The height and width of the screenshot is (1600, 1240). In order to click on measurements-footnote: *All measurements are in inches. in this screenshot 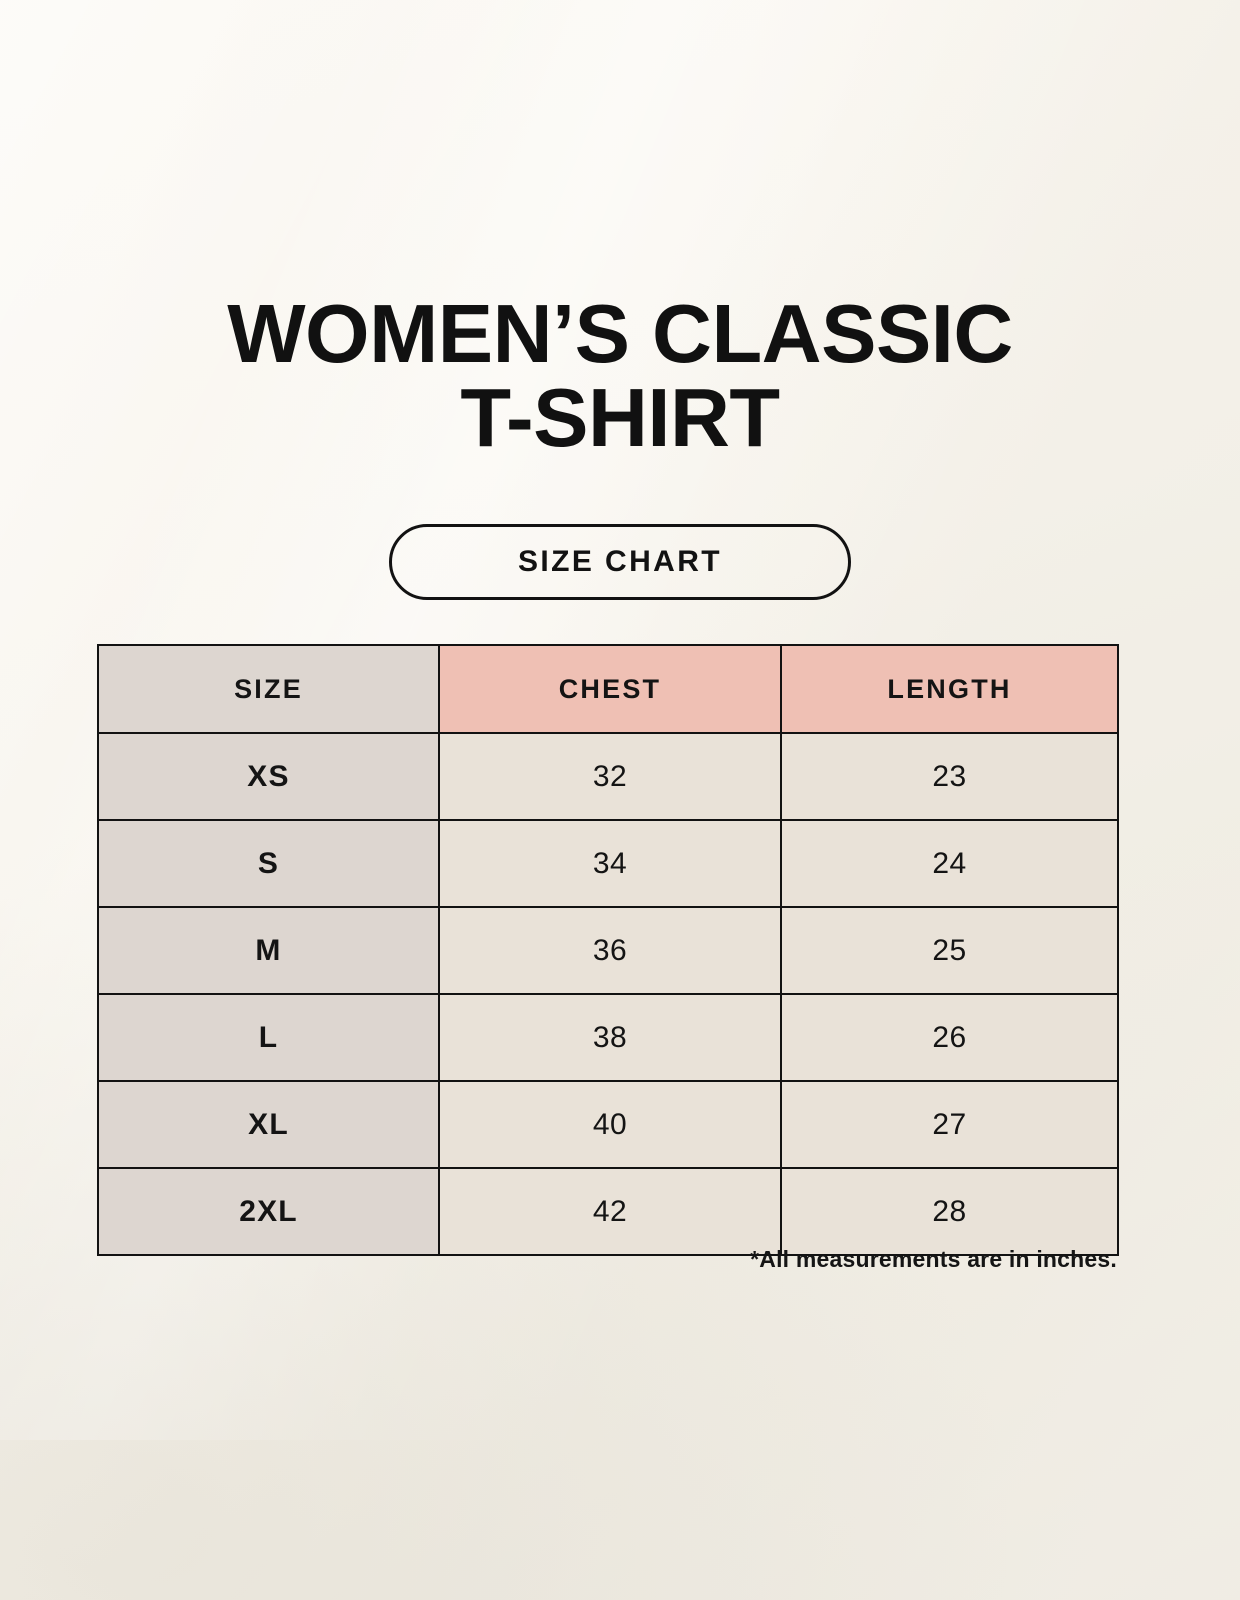, I will do `click(933, 1259)`.